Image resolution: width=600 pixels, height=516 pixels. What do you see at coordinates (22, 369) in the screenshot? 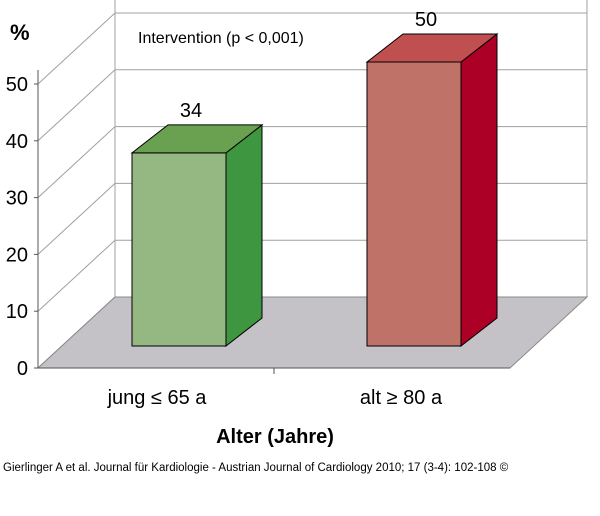
I see `y-tick-label: 0` at bounding box center [22, 369].